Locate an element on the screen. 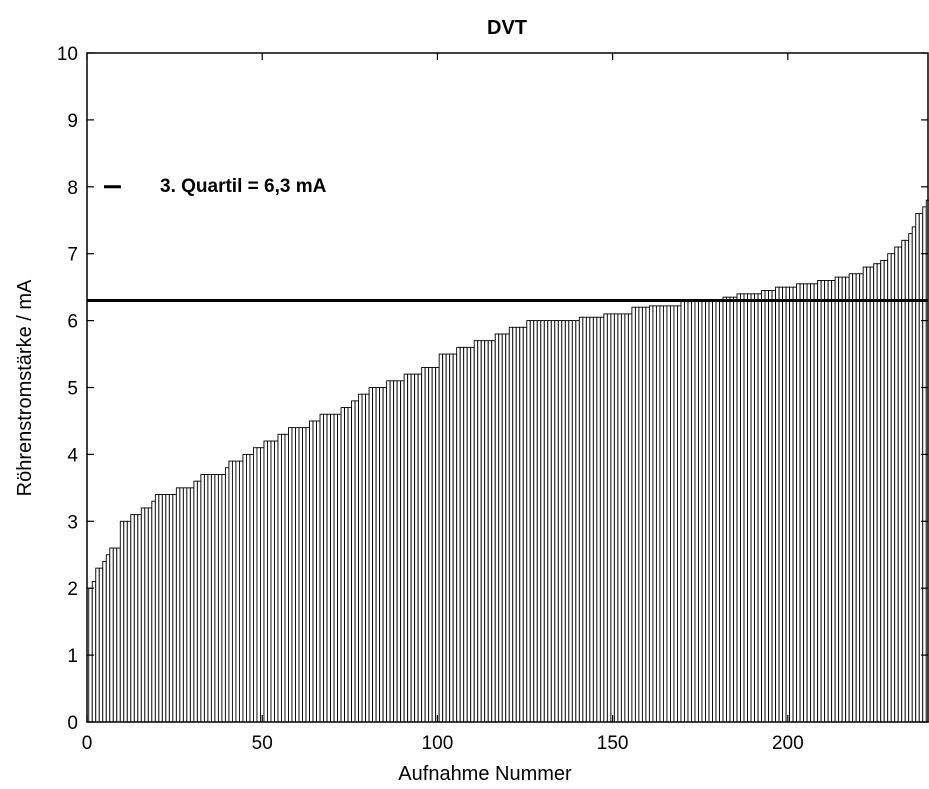  x-tick-label: 0 is located at coordinates (87, 743).